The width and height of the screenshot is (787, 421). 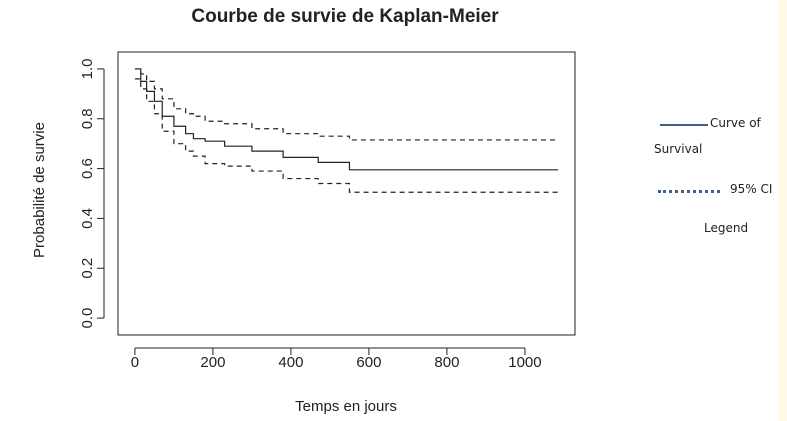 I want to click on chart-title: Courbe de survie de Kaplan-Meier, so click(x=345, y=16).